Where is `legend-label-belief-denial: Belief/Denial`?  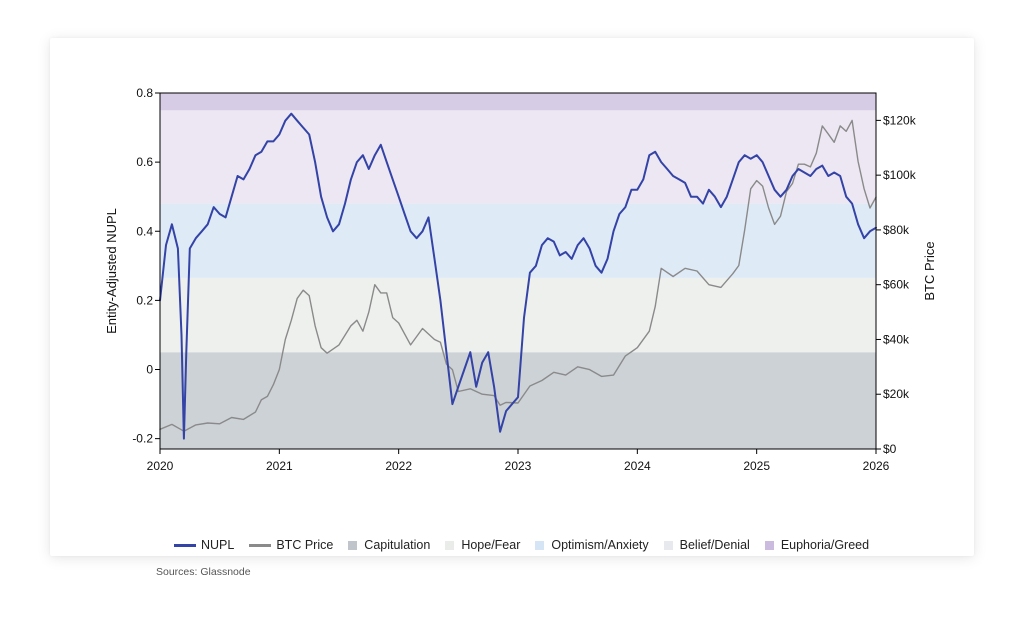
legend-label-belief-denial: Belief/Denial is located at coordinates (714, 545).